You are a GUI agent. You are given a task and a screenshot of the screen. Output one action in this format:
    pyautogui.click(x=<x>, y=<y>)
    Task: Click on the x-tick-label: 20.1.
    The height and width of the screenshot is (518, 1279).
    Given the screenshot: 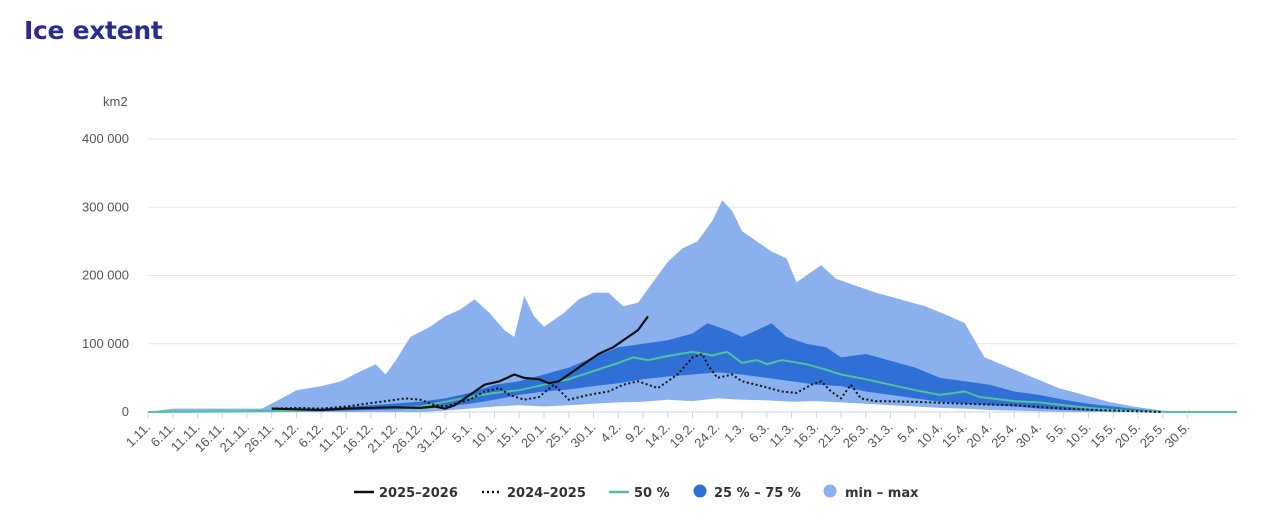 What is the action you would take?
    pyautogui.click(x=533, y=435)
    